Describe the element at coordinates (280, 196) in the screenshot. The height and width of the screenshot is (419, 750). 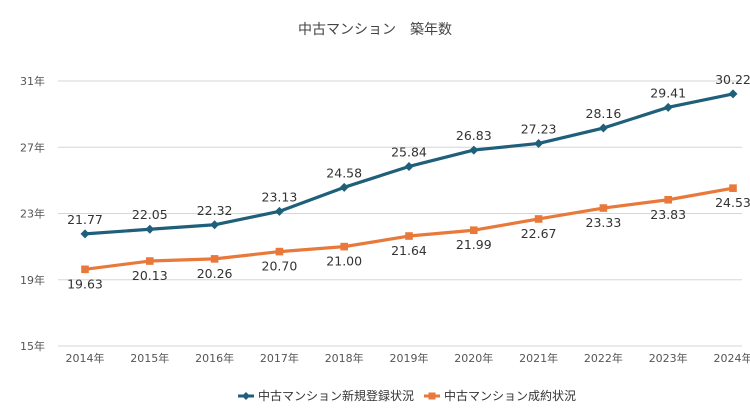
I see `data-label: 23.13` at that location.